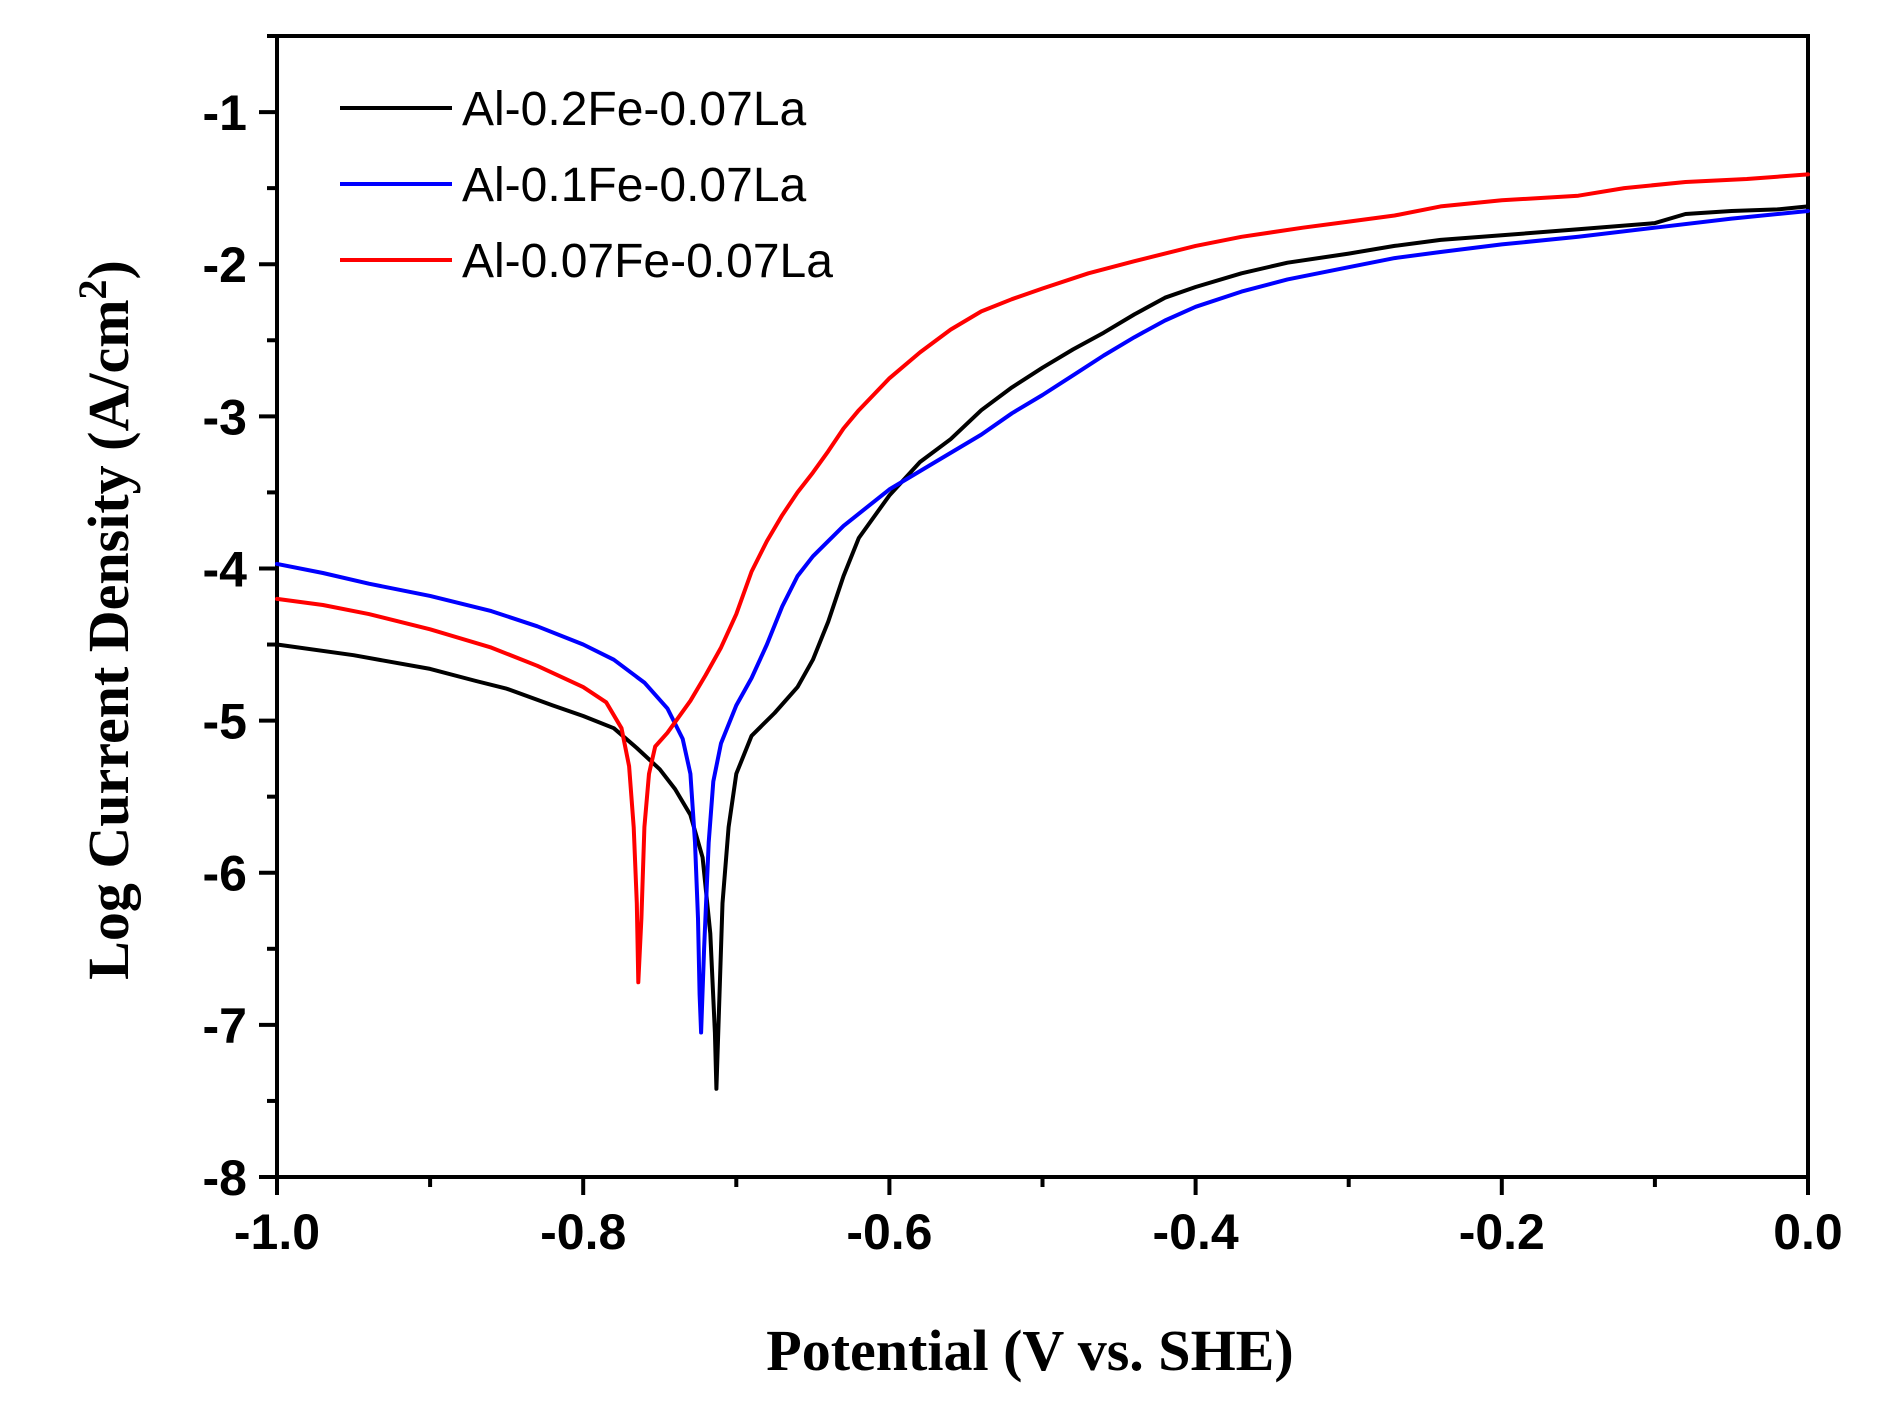 The image size is (1883, 1418). I want to click on y-axis-title: Log Current Density (A/cm2), so click(105, 620).